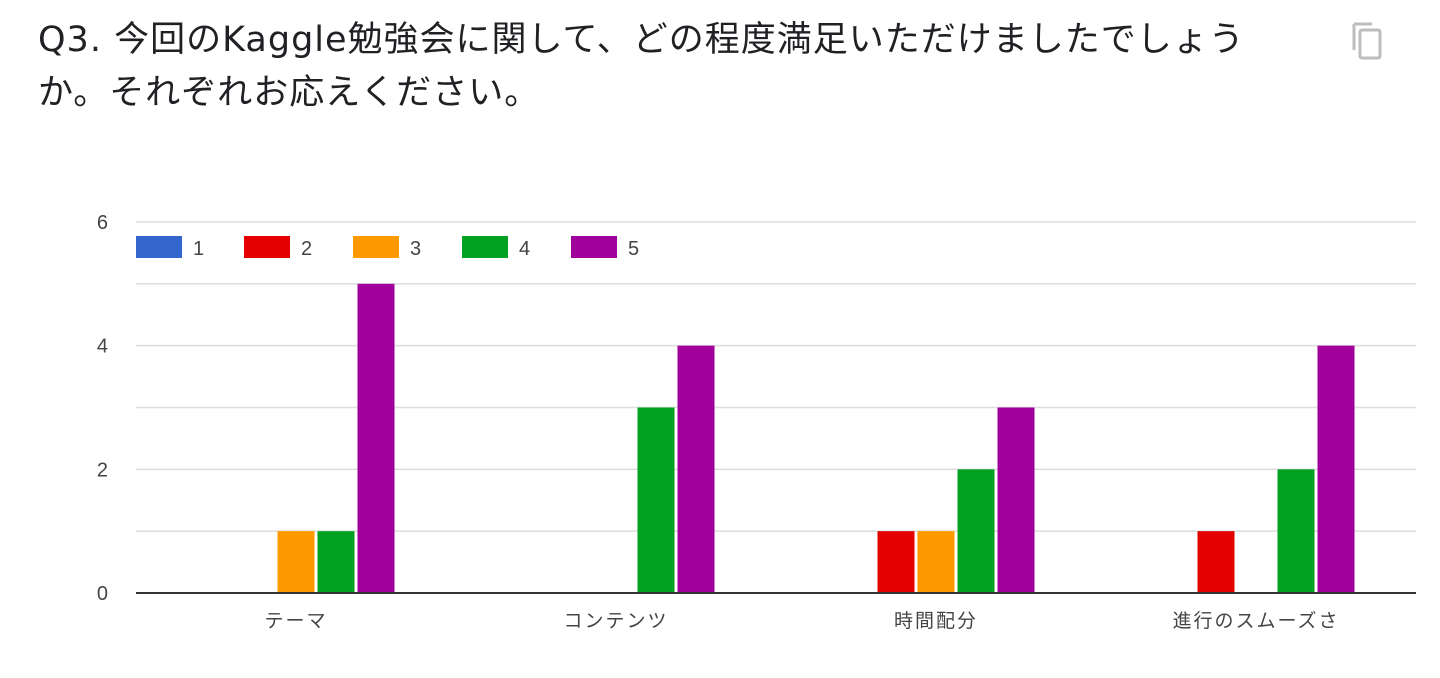  What do you see at coordinates (102, 223) in the screenshot?
I see `y-tick-label: 6` at bounding box center [102, 223].